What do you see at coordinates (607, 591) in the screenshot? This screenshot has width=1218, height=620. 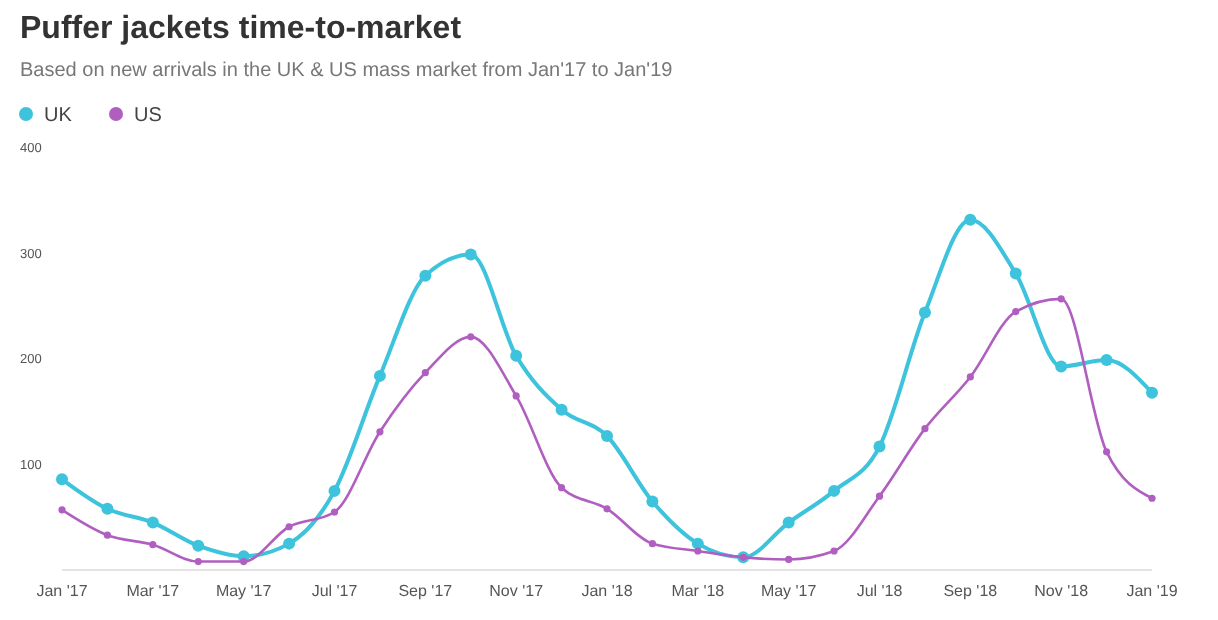 I see `x-tick-label: Jan '18` at bounding box center [607, 591].